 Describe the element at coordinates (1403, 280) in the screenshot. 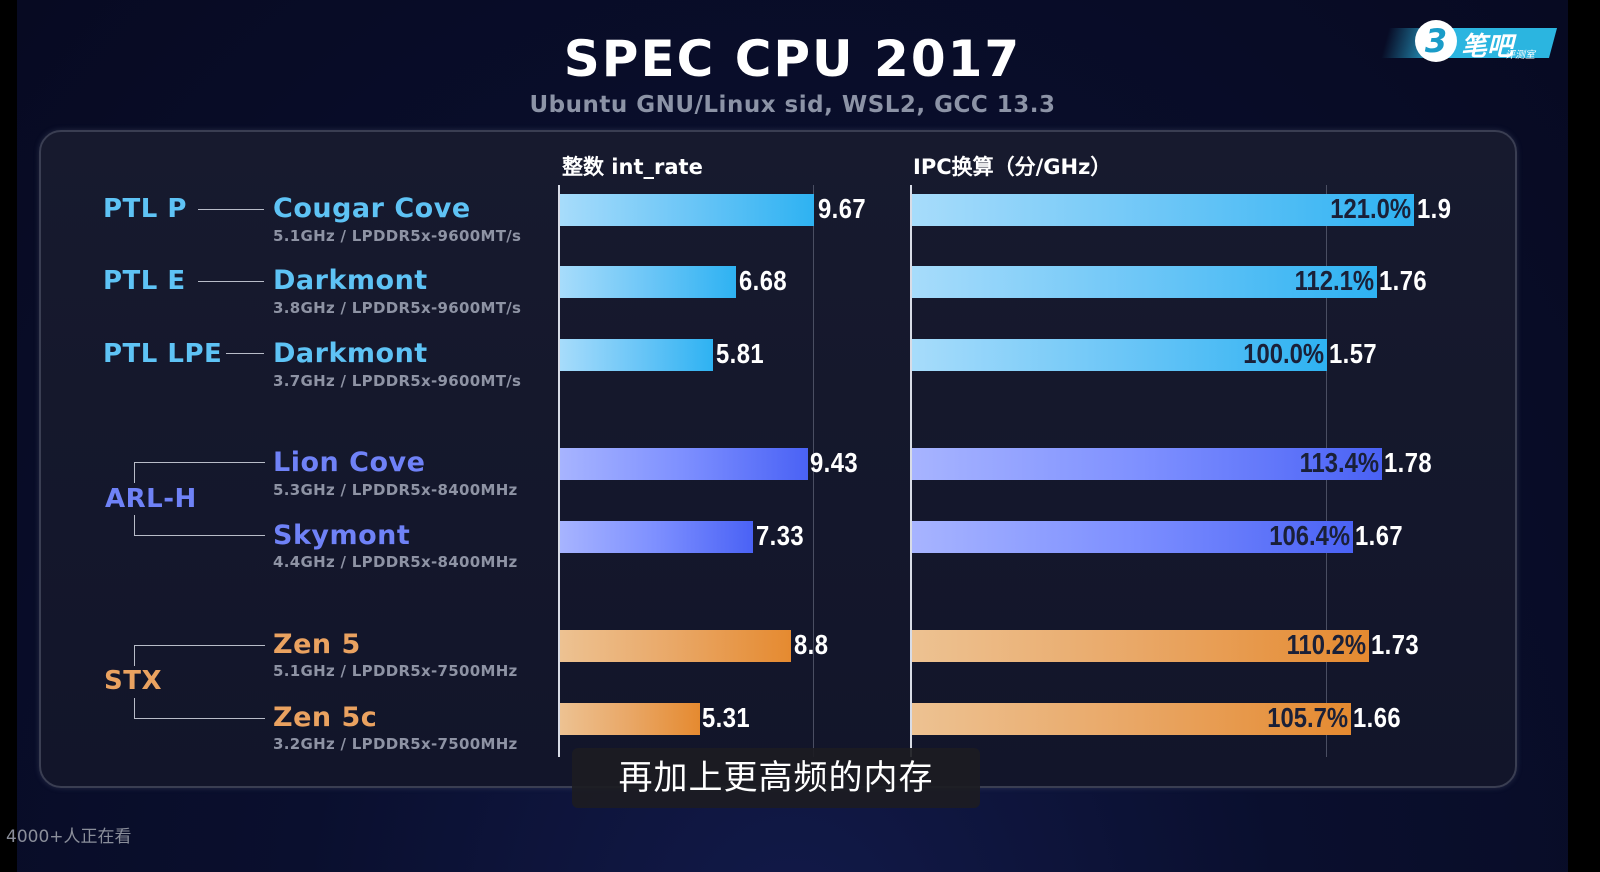

I see `ipc-value: 1.76` at that location.